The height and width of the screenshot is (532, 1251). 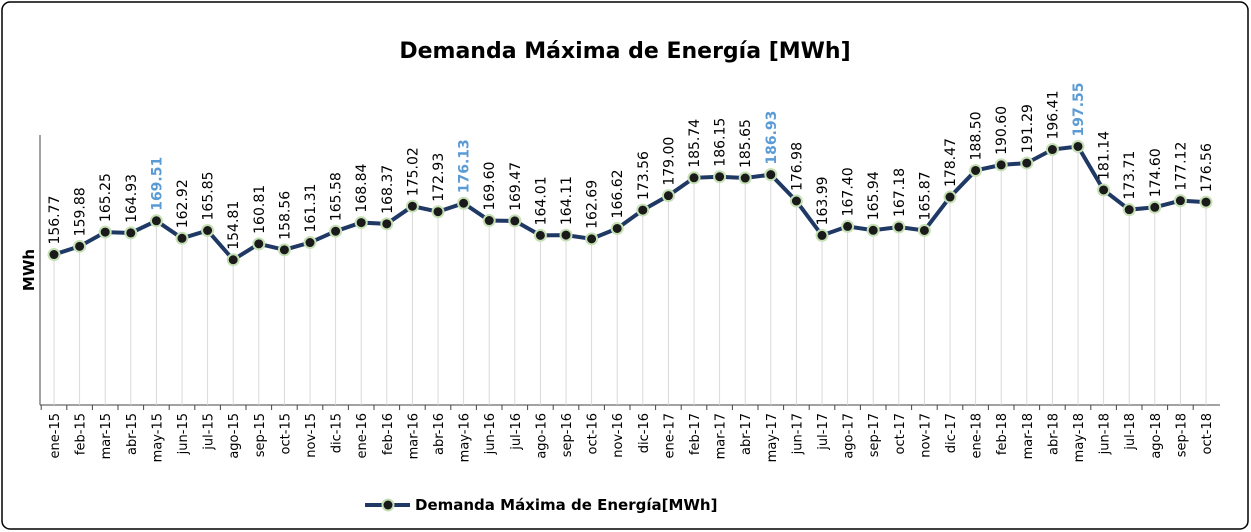 What do you see at coordinates (388, 189) in the screenshot?
I see `data-label: 168.37` at bounding box center [388, 189].